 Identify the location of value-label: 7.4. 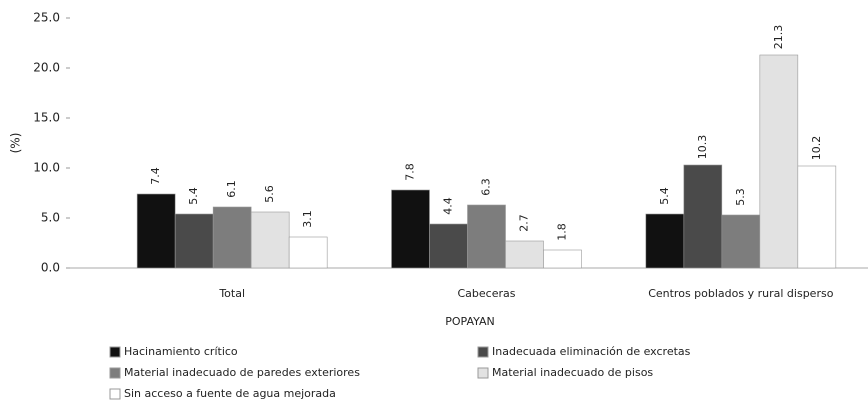
(155, 176).